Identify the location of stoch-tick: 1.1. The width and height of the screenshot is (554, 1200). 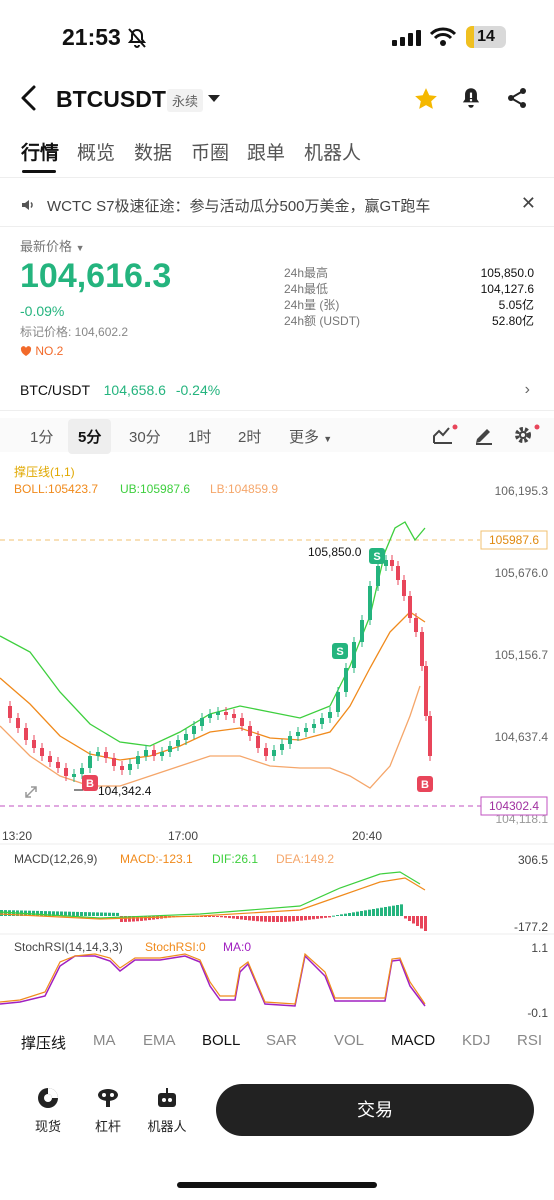
(539, 948).